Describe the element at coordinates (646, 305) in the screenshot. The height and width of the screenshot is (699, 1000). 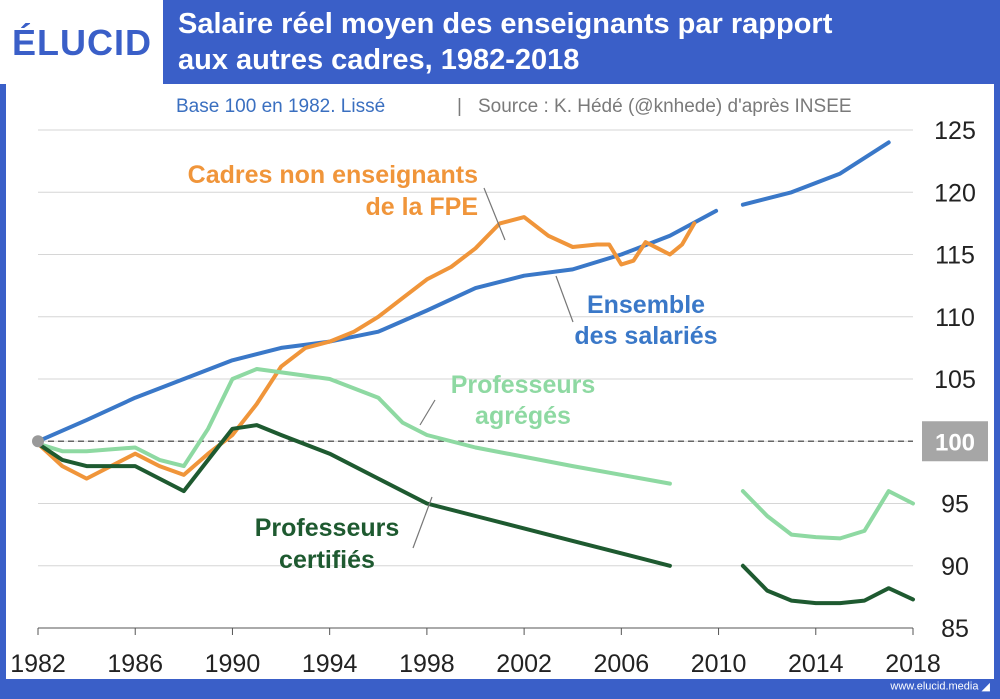
I see `series-label-ensemble-line-1: Ensemble` at that location.